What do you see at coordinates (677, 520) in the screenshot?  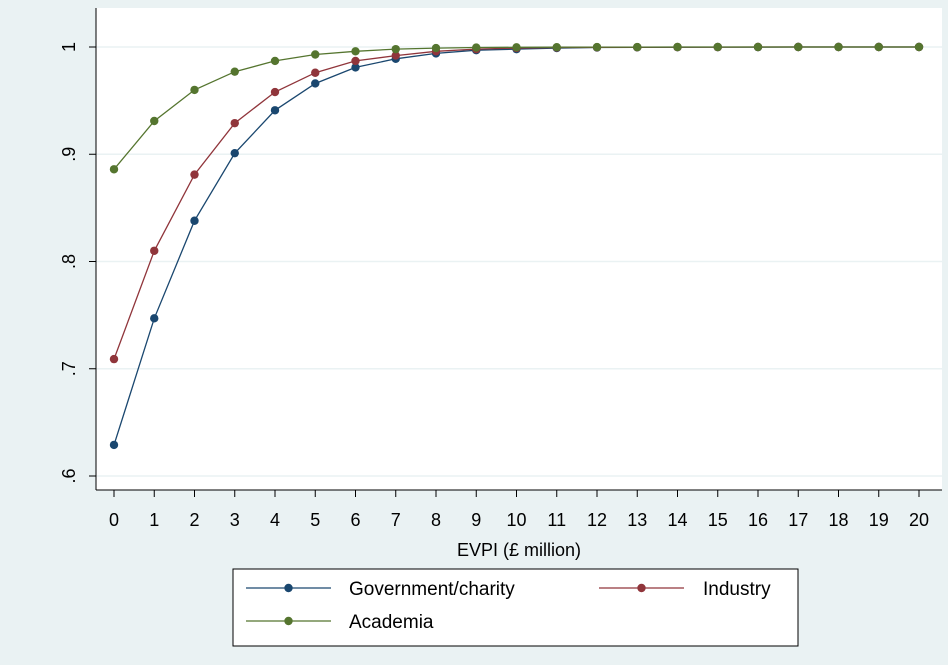 I see `x-tick-label: 14` at bounding box center [677, 520].